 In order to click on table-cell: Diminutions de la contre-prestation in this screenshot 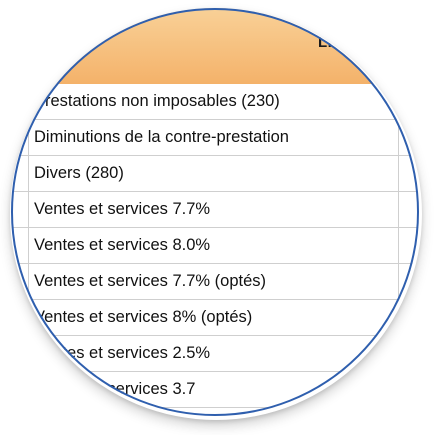, I will do `click(161, 137)`.